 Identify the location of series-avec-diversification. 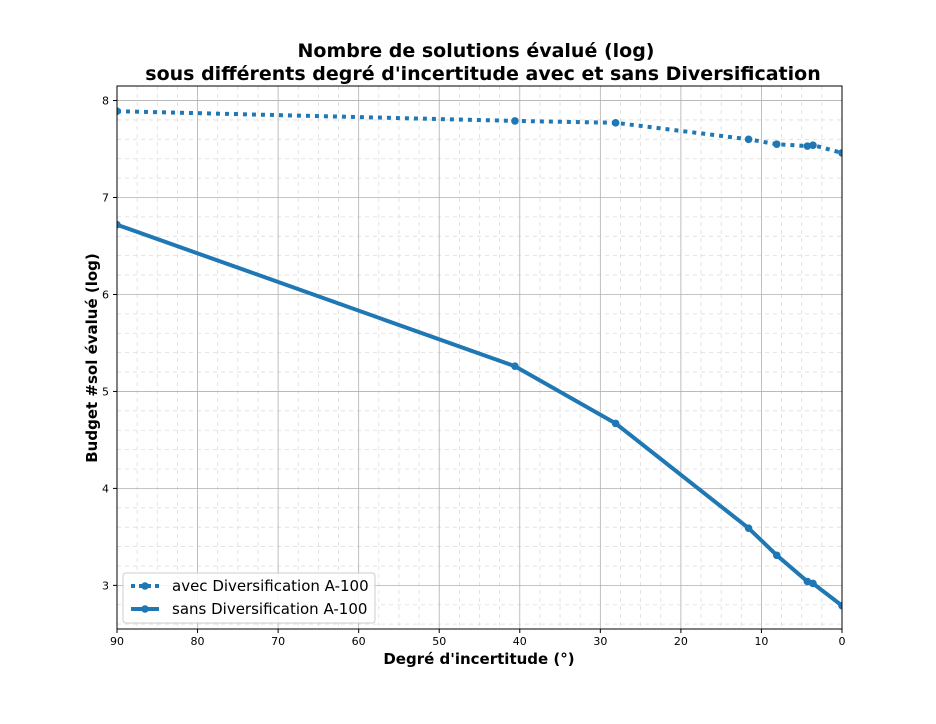
(479, 132).